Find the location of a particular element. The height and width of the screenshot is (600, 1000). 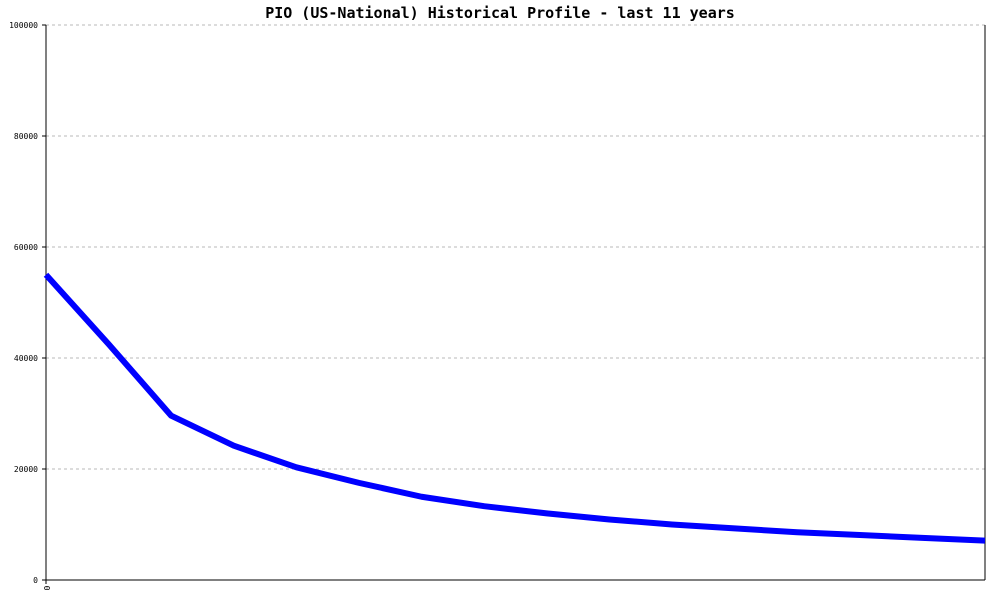

y-tick-label-20000: 20000 is located at coordinates (26, 469).